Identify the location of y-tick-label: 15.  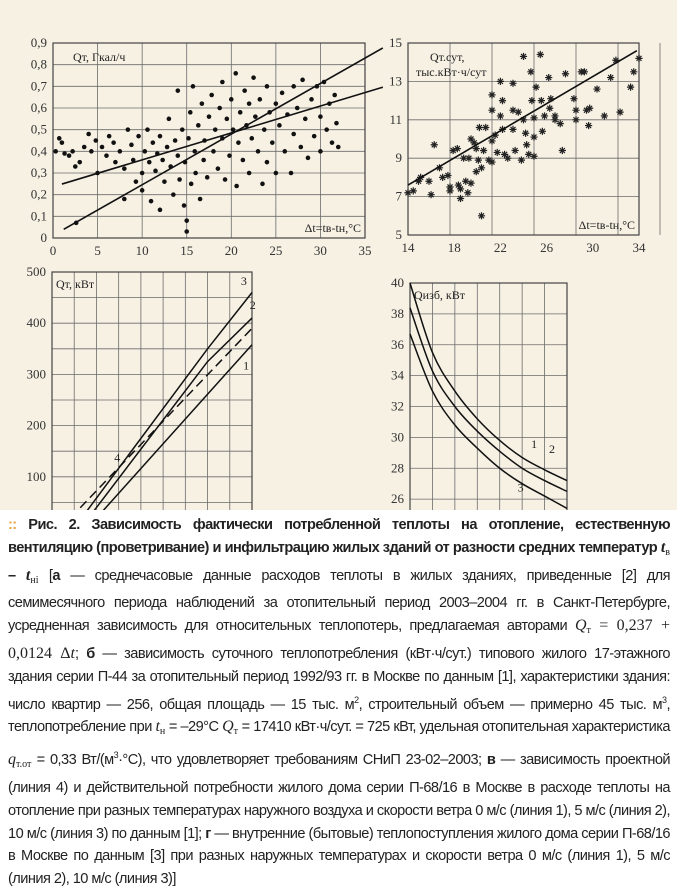
(395, 42).